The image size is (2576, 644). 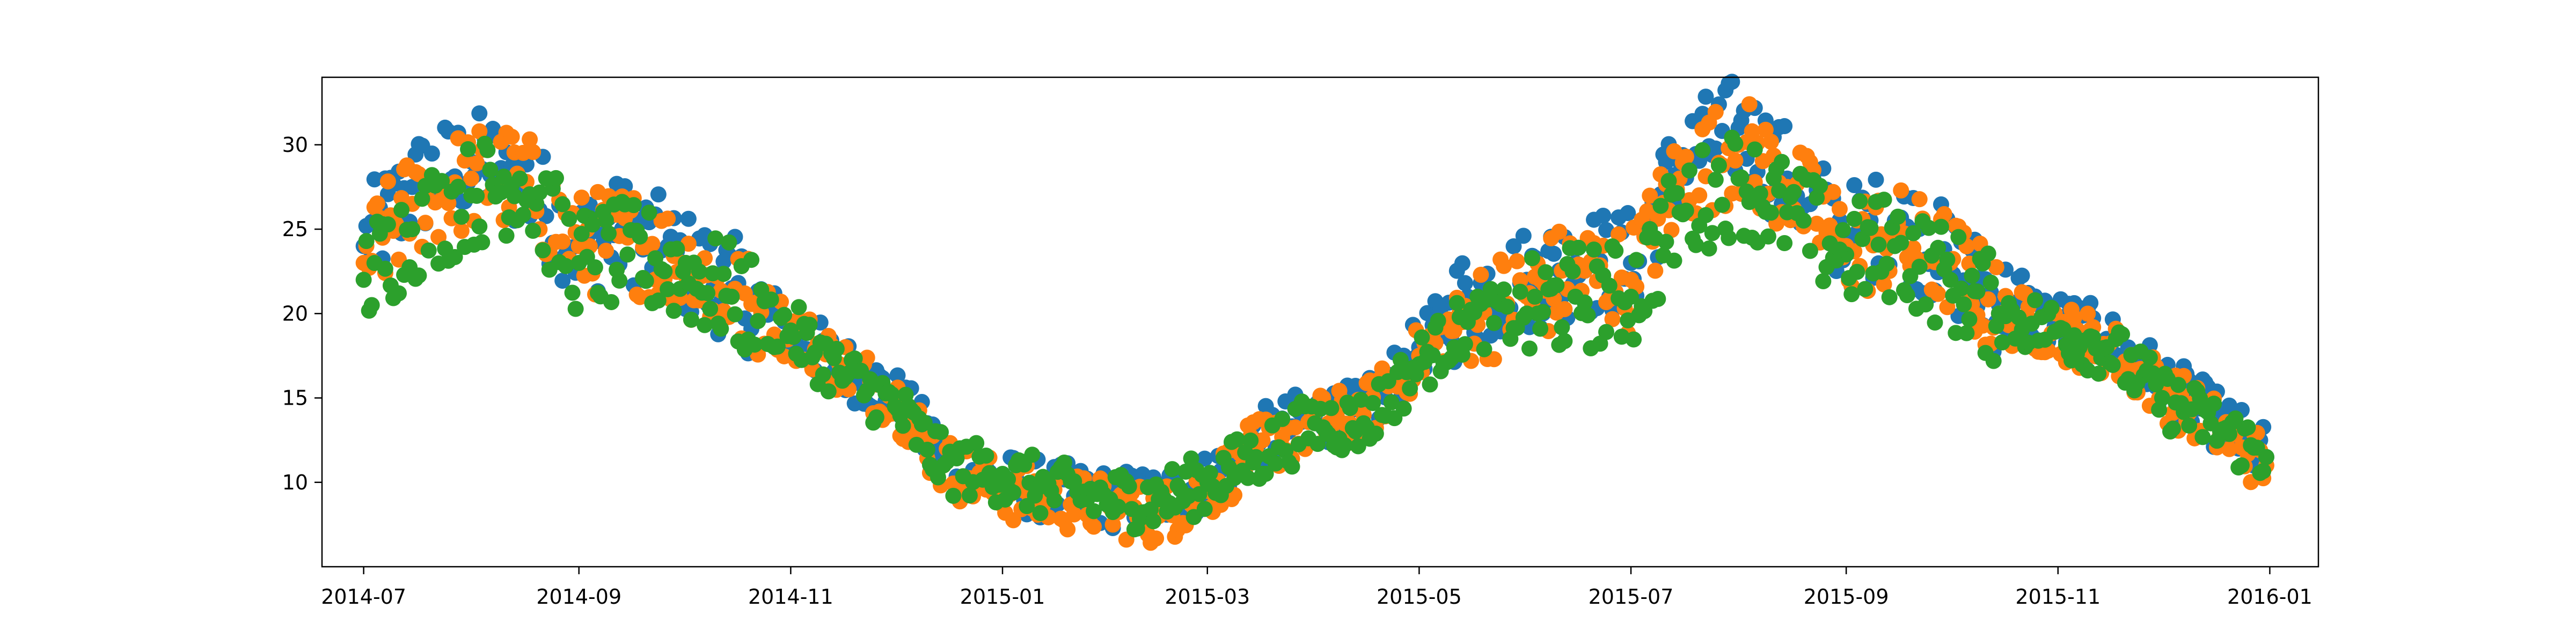 I want to click on x-tick-label: 2015-09, so click(x=1846, y=597).